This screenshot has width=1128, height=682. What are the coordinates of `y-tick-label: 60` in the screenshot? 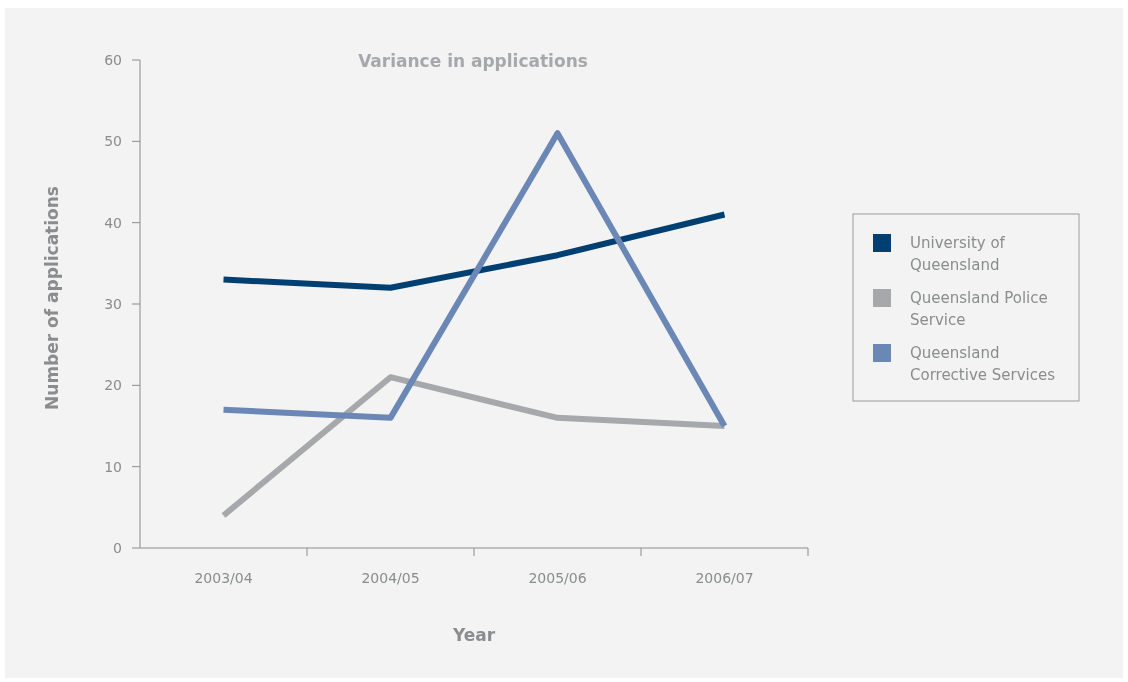 It's located at (113, 60).